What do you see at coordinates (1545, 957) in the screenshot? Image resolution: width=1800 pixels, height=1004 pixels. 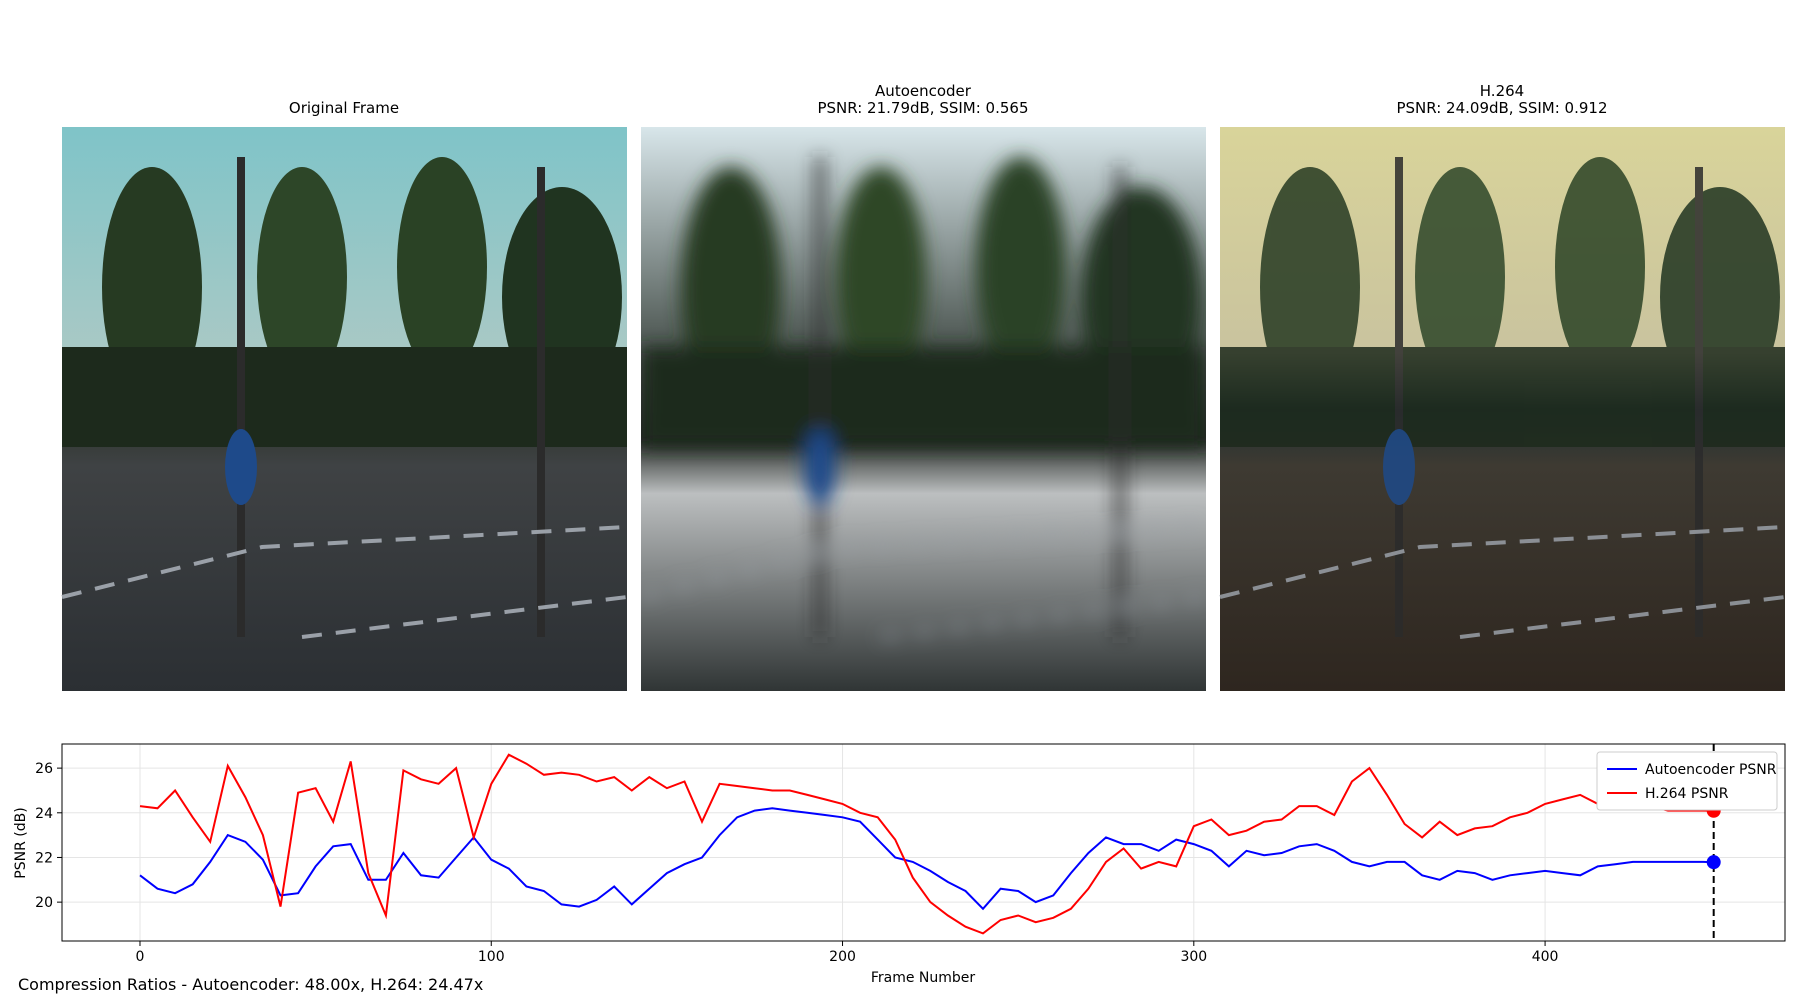 I see `x-tick-label: 400` at bounding box center [1545, 957].